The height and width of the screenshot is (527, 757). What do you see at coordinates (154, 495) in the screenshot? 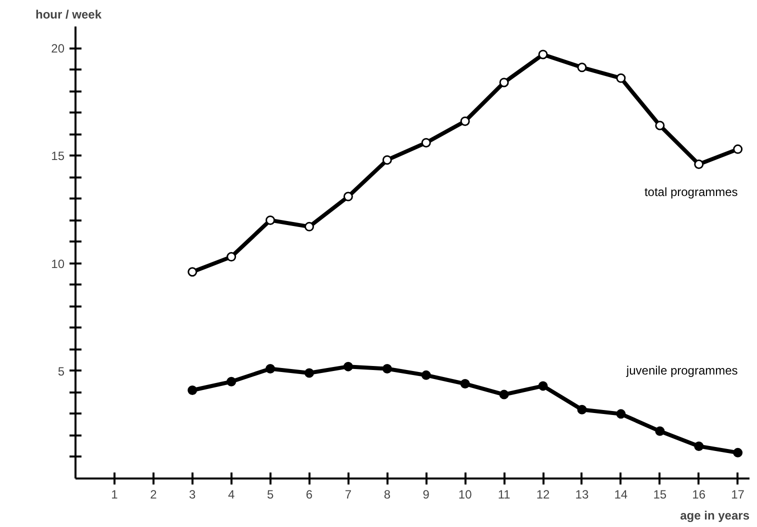
I see `x-tick-label: 2` at bounding box center [154, 495].